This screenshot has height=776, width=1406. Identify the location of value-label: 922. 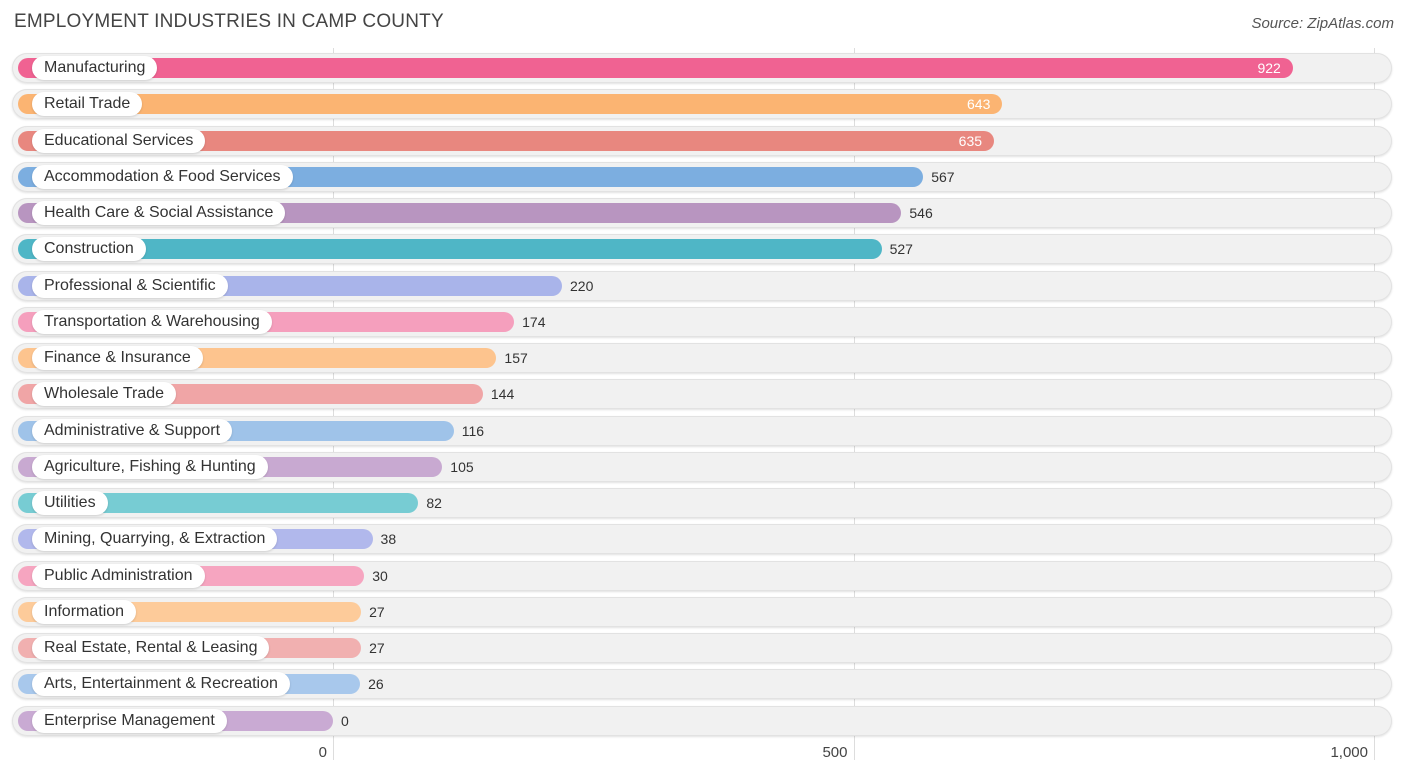
(1269, 68).